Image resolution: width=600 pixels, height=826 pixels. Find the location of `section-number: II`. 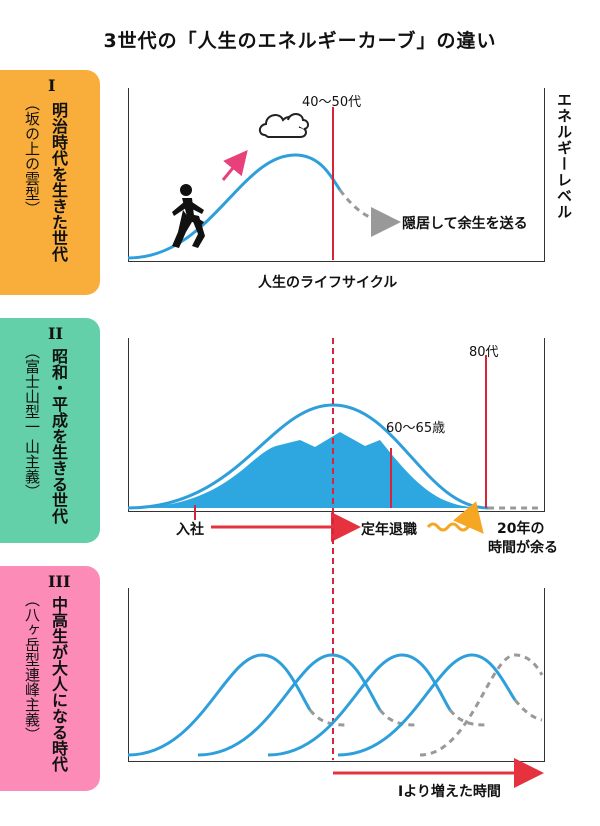

section-number: II is located at coordinates (55, 333).